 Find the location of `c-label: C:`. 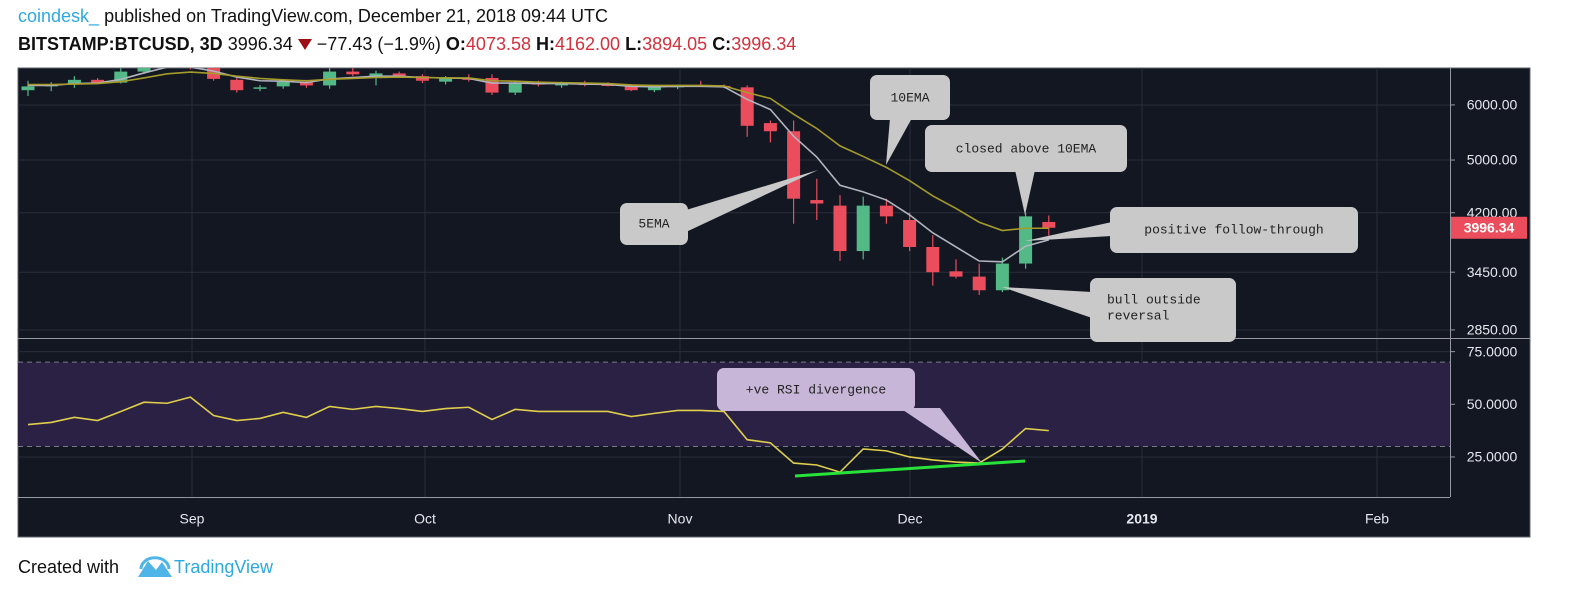

c-label: C: is located at coordinates (722, 44).